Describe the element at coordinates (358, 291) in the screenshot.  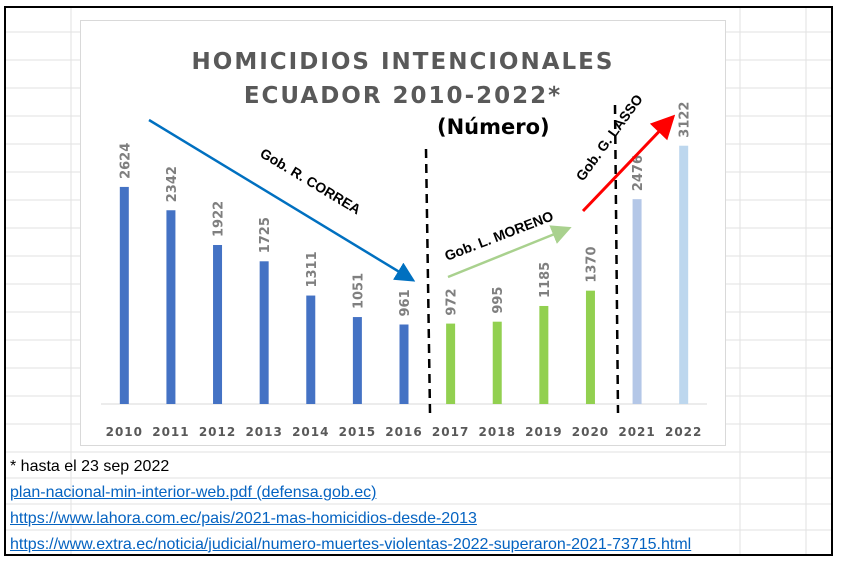
I see `bar-value-2015: 1051` at that location.